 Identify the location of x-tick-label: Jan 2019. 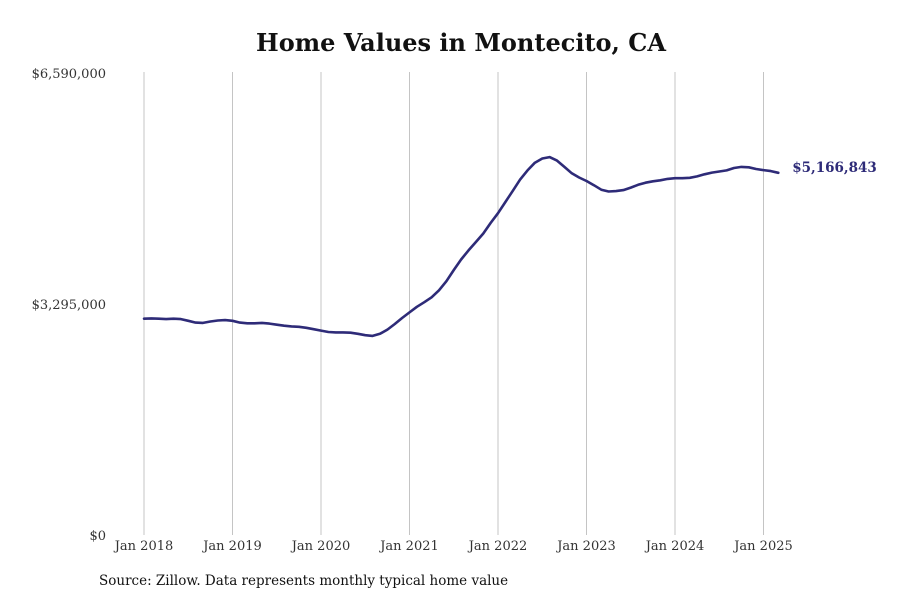
(231, 546).